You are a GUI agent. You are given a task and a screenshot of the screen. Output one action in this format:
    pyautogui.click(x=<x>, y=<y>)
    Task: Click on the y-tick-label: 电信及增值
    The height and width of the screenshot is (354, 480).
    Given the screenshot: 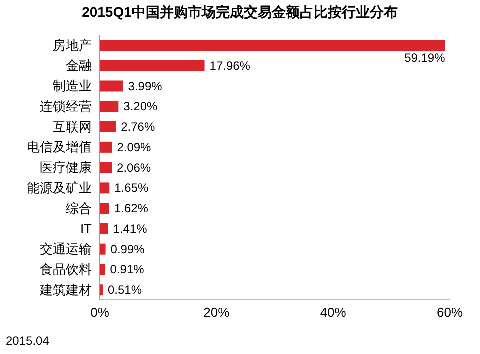 What is the action you would take?
    pyautogui.click(x=59, y=147)
    